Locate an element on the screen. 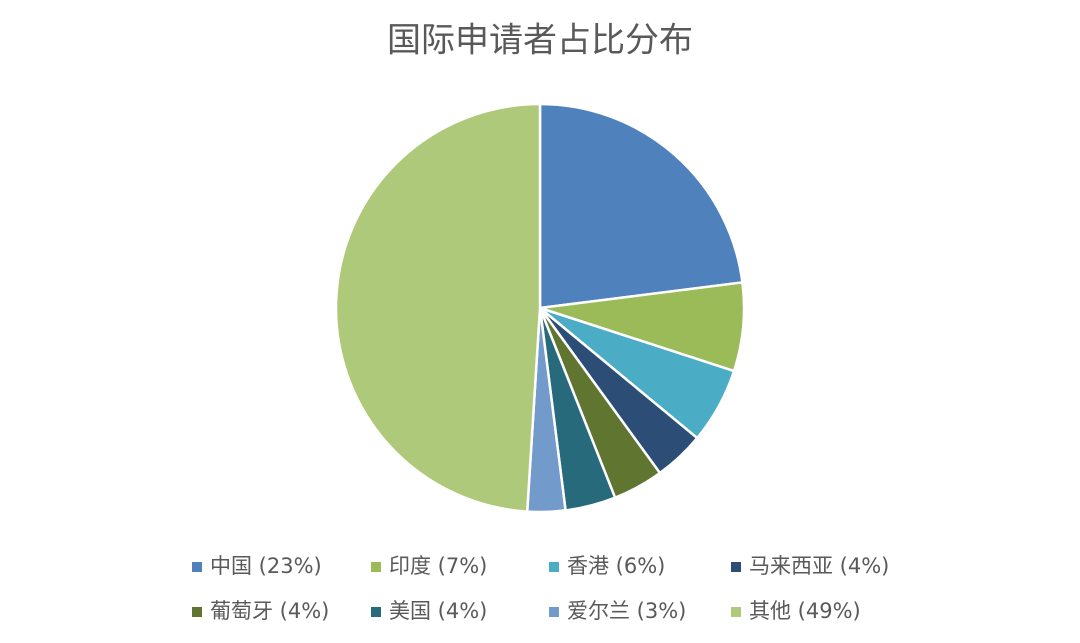 The height and width of the screenshot is (643, 1080). legend-label: 中国 (23%) is located at coordinates (266, 566).